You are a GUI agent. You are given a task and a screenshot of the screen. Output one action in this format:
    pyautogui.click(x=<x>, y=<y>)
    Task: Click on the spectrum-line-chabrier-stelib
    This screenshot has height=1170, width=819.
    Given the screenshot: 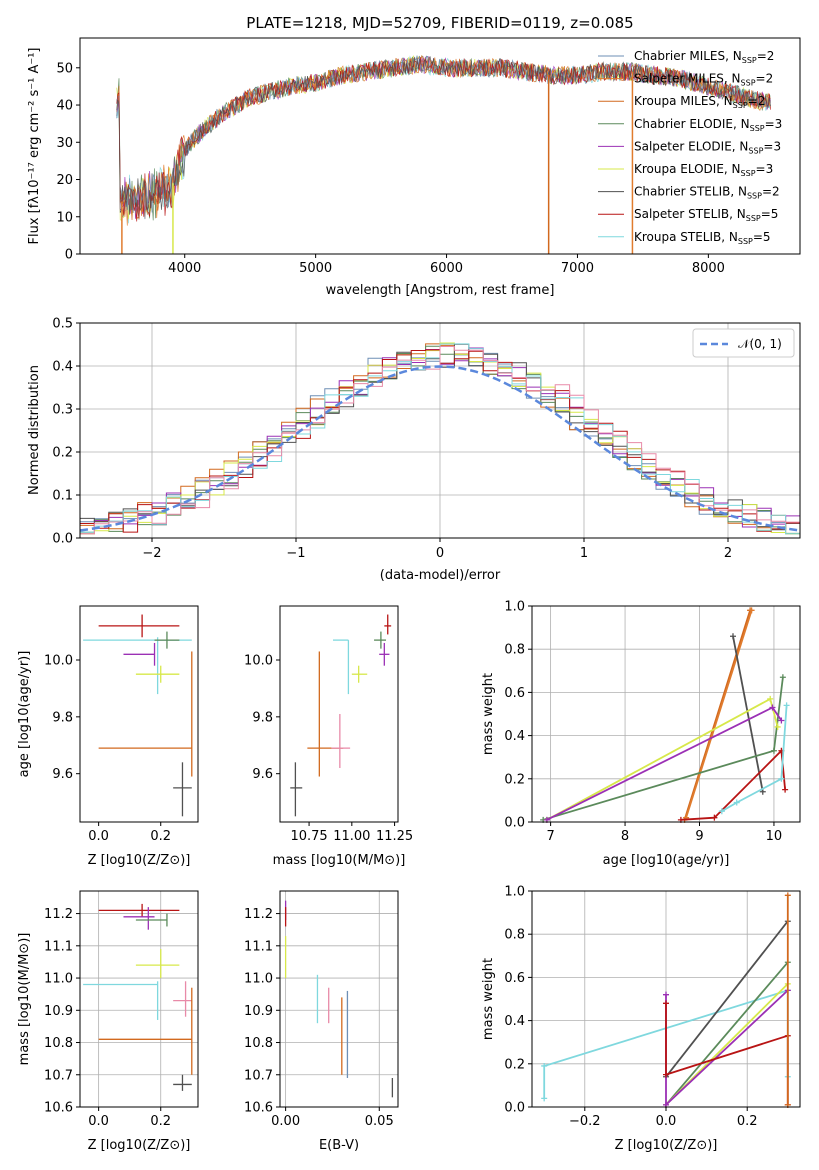 What is the action you would take?
    pyautogui.click(x=443, y=135)
    